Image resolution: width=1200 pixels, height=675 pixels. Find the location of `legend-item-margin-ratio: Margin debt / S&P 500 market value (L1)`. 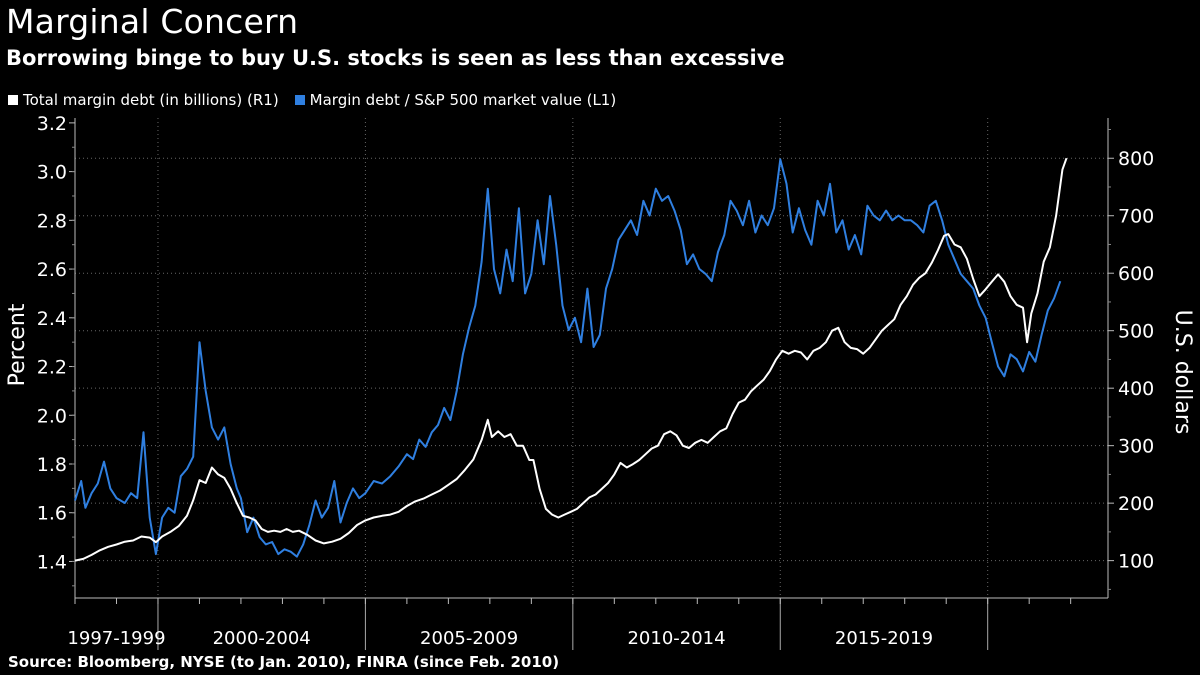

legend-item-margin-ratio: Margin debt / S&P 500 market value (L1) is located at coordinates (455, 100).